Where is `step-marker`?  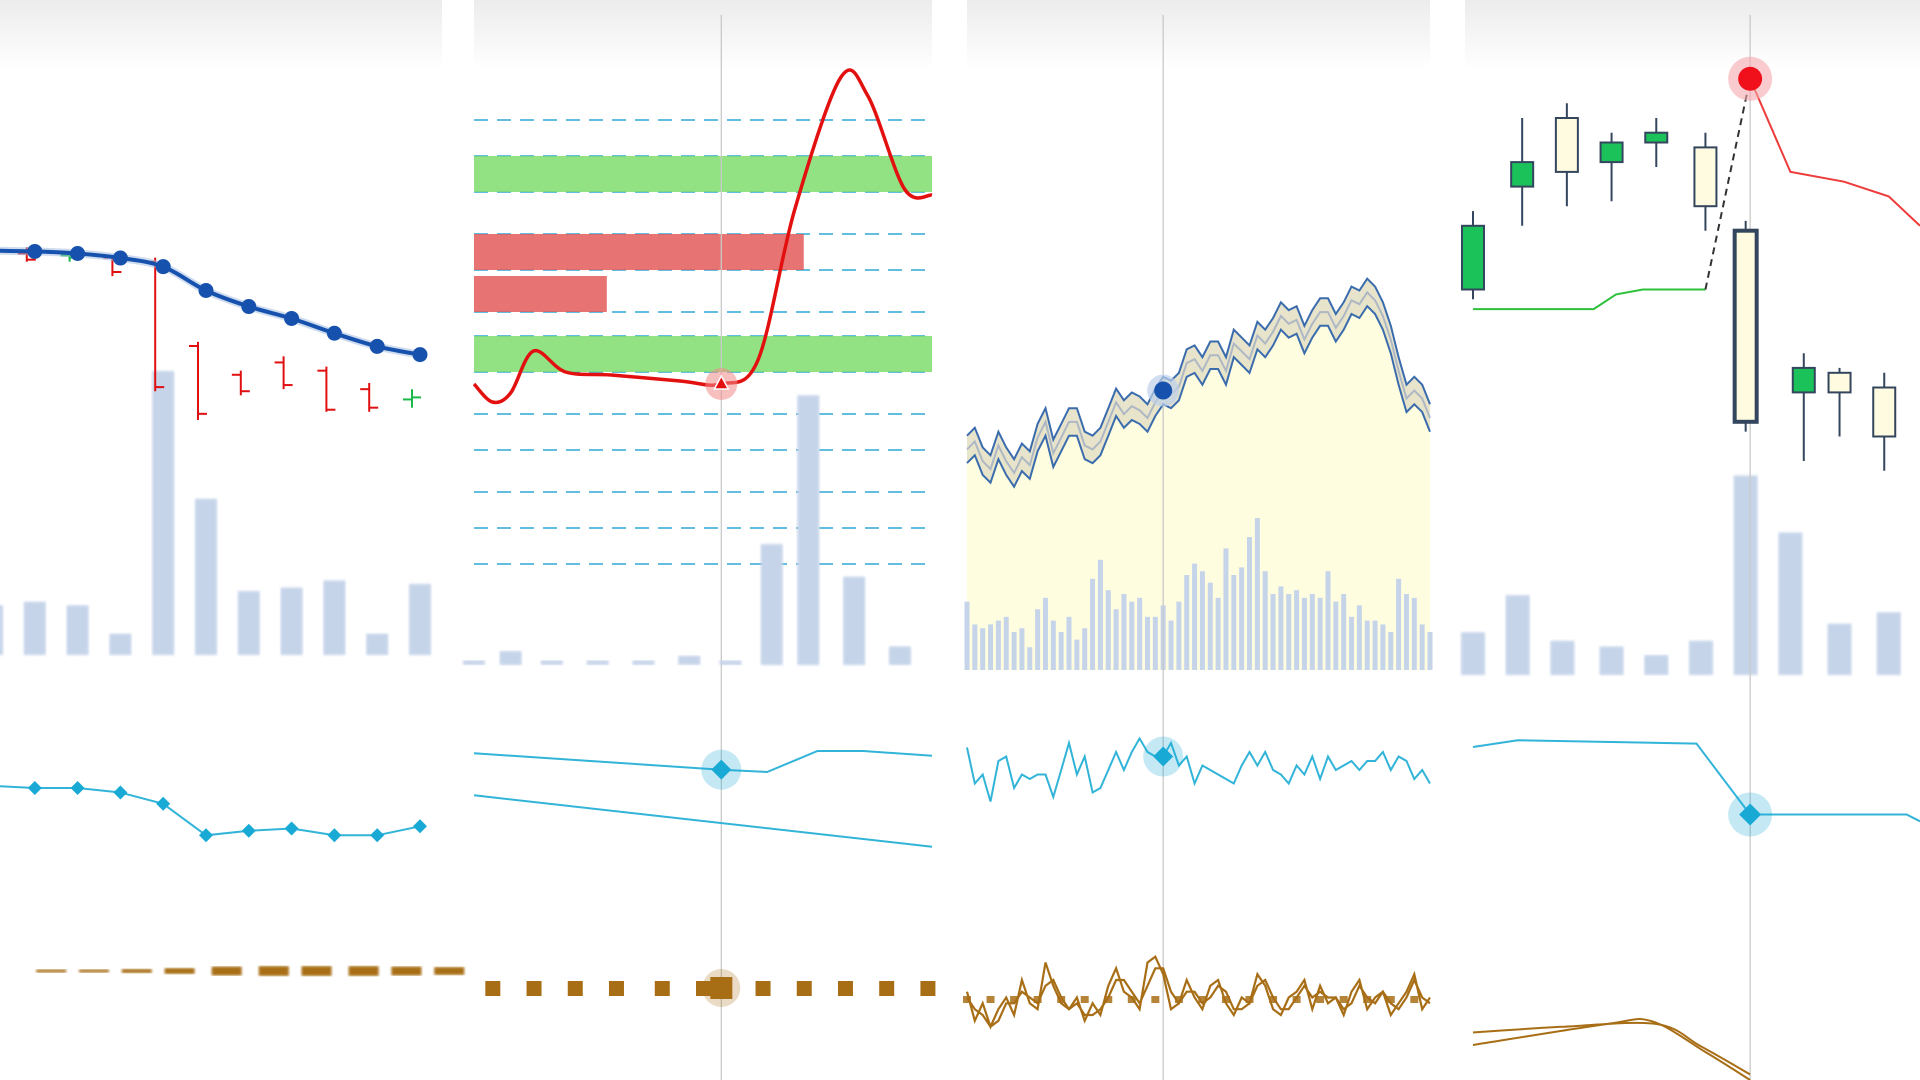
step-marker is located at coordinates (1750, 78).